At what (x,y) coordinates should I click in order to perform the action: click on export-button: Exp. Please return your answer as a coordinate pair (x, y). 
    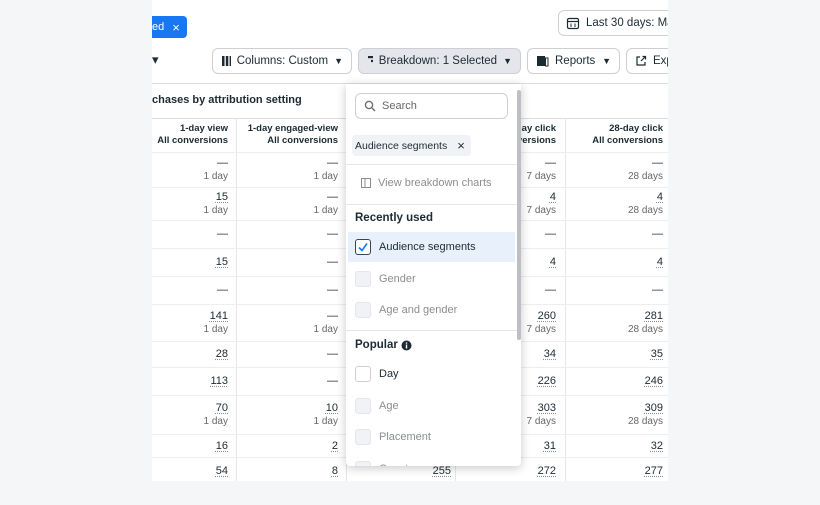
    Looking at the image, I should click on (647, 61).